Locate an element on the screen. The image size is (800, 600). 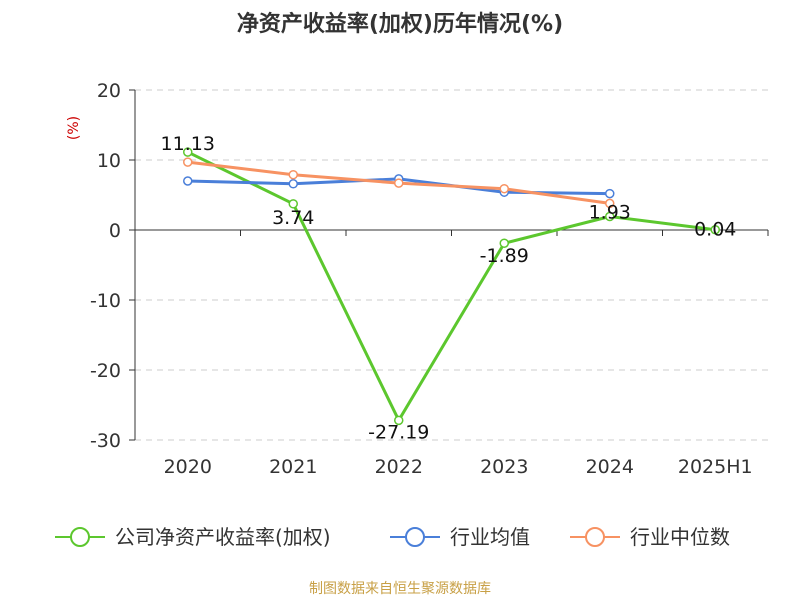
data-label: 0.04 is located at coordinates (715, 230).